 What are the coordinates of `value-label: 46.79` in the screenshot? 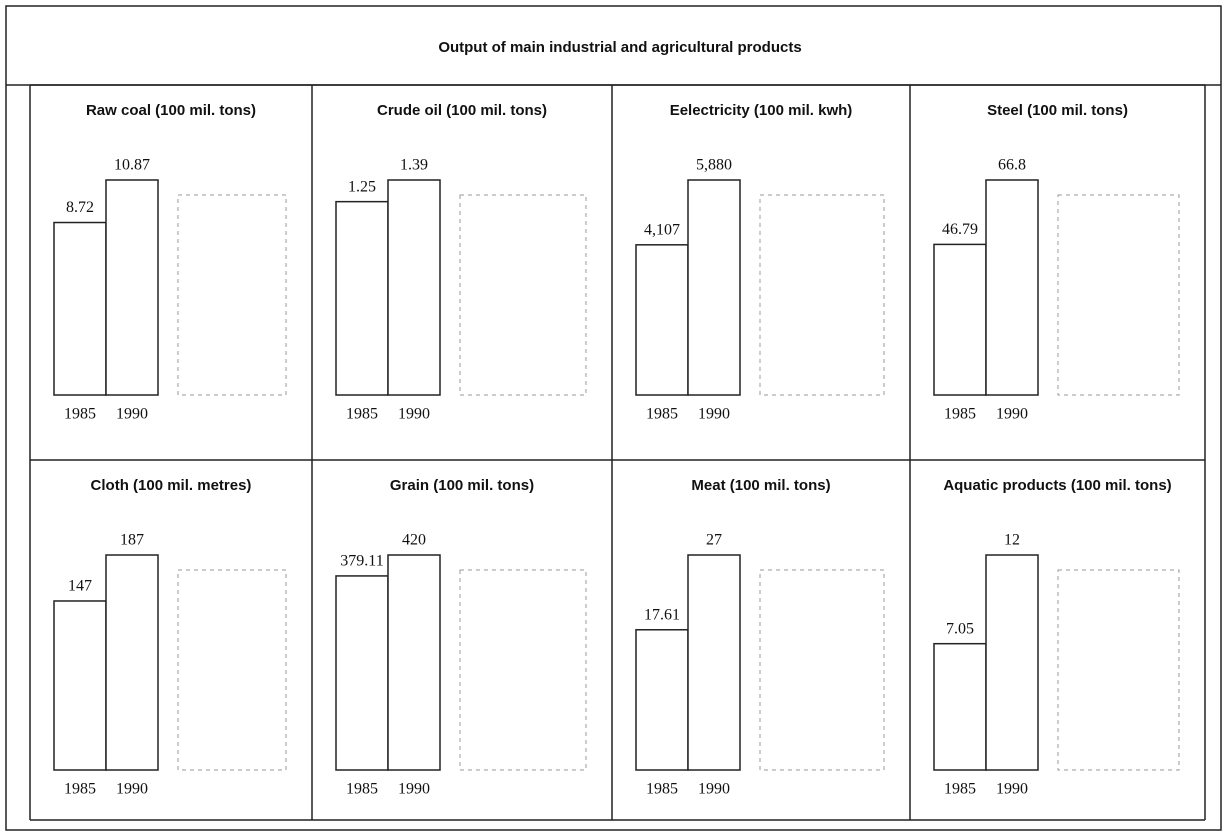 It's located at (960, 229).